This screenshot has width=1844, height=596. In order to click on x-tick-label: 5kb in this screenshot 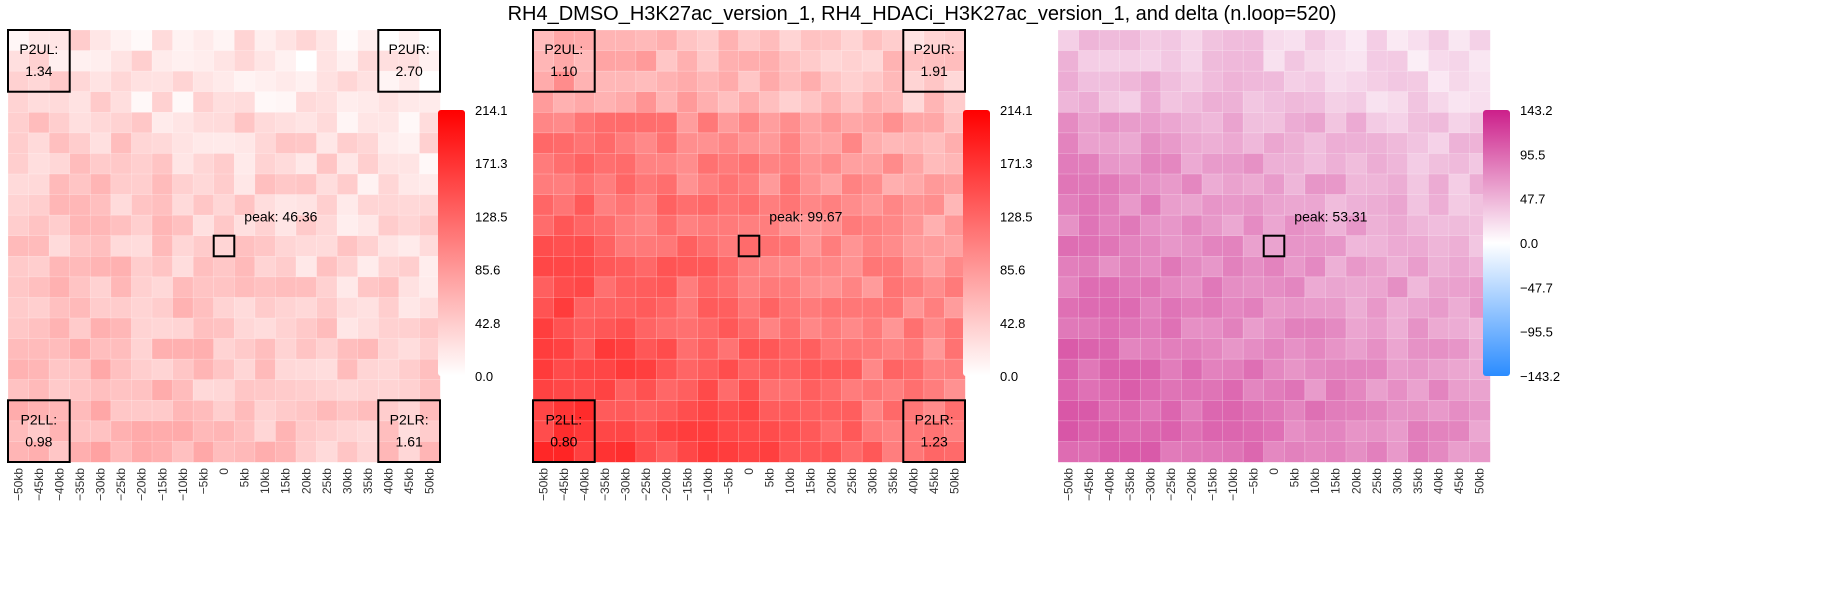, I will do `click(245, 478)`.